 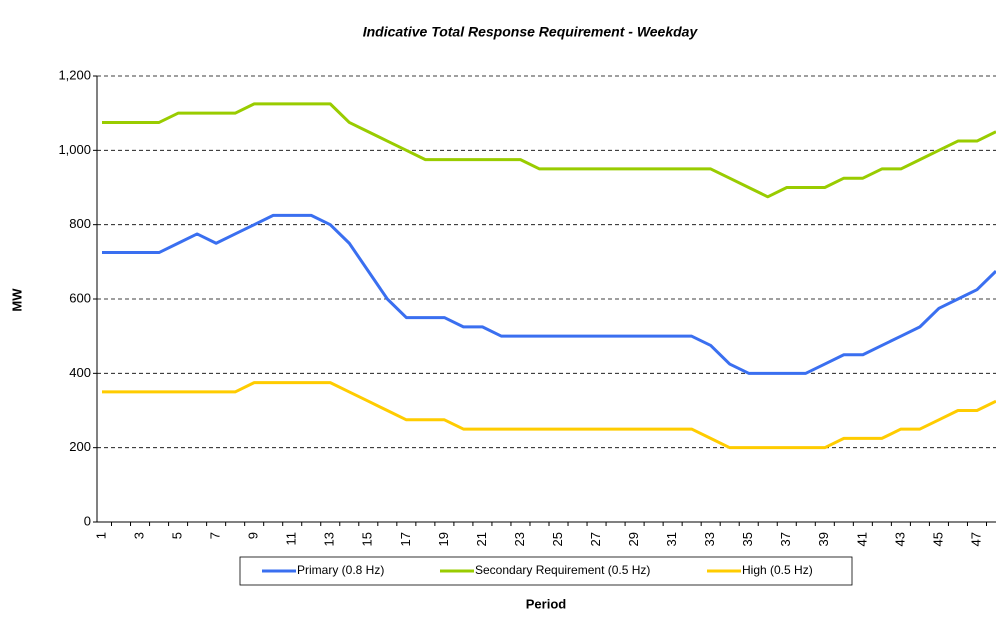 I want to click on y-tick-label: 1,000, so click(x=74, y=149).